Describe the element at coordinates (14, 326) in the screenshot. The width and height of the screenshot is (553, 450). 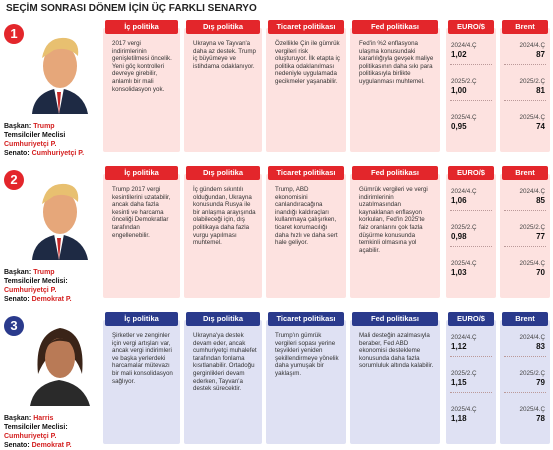
I see `scenario-number: 3` at that location.